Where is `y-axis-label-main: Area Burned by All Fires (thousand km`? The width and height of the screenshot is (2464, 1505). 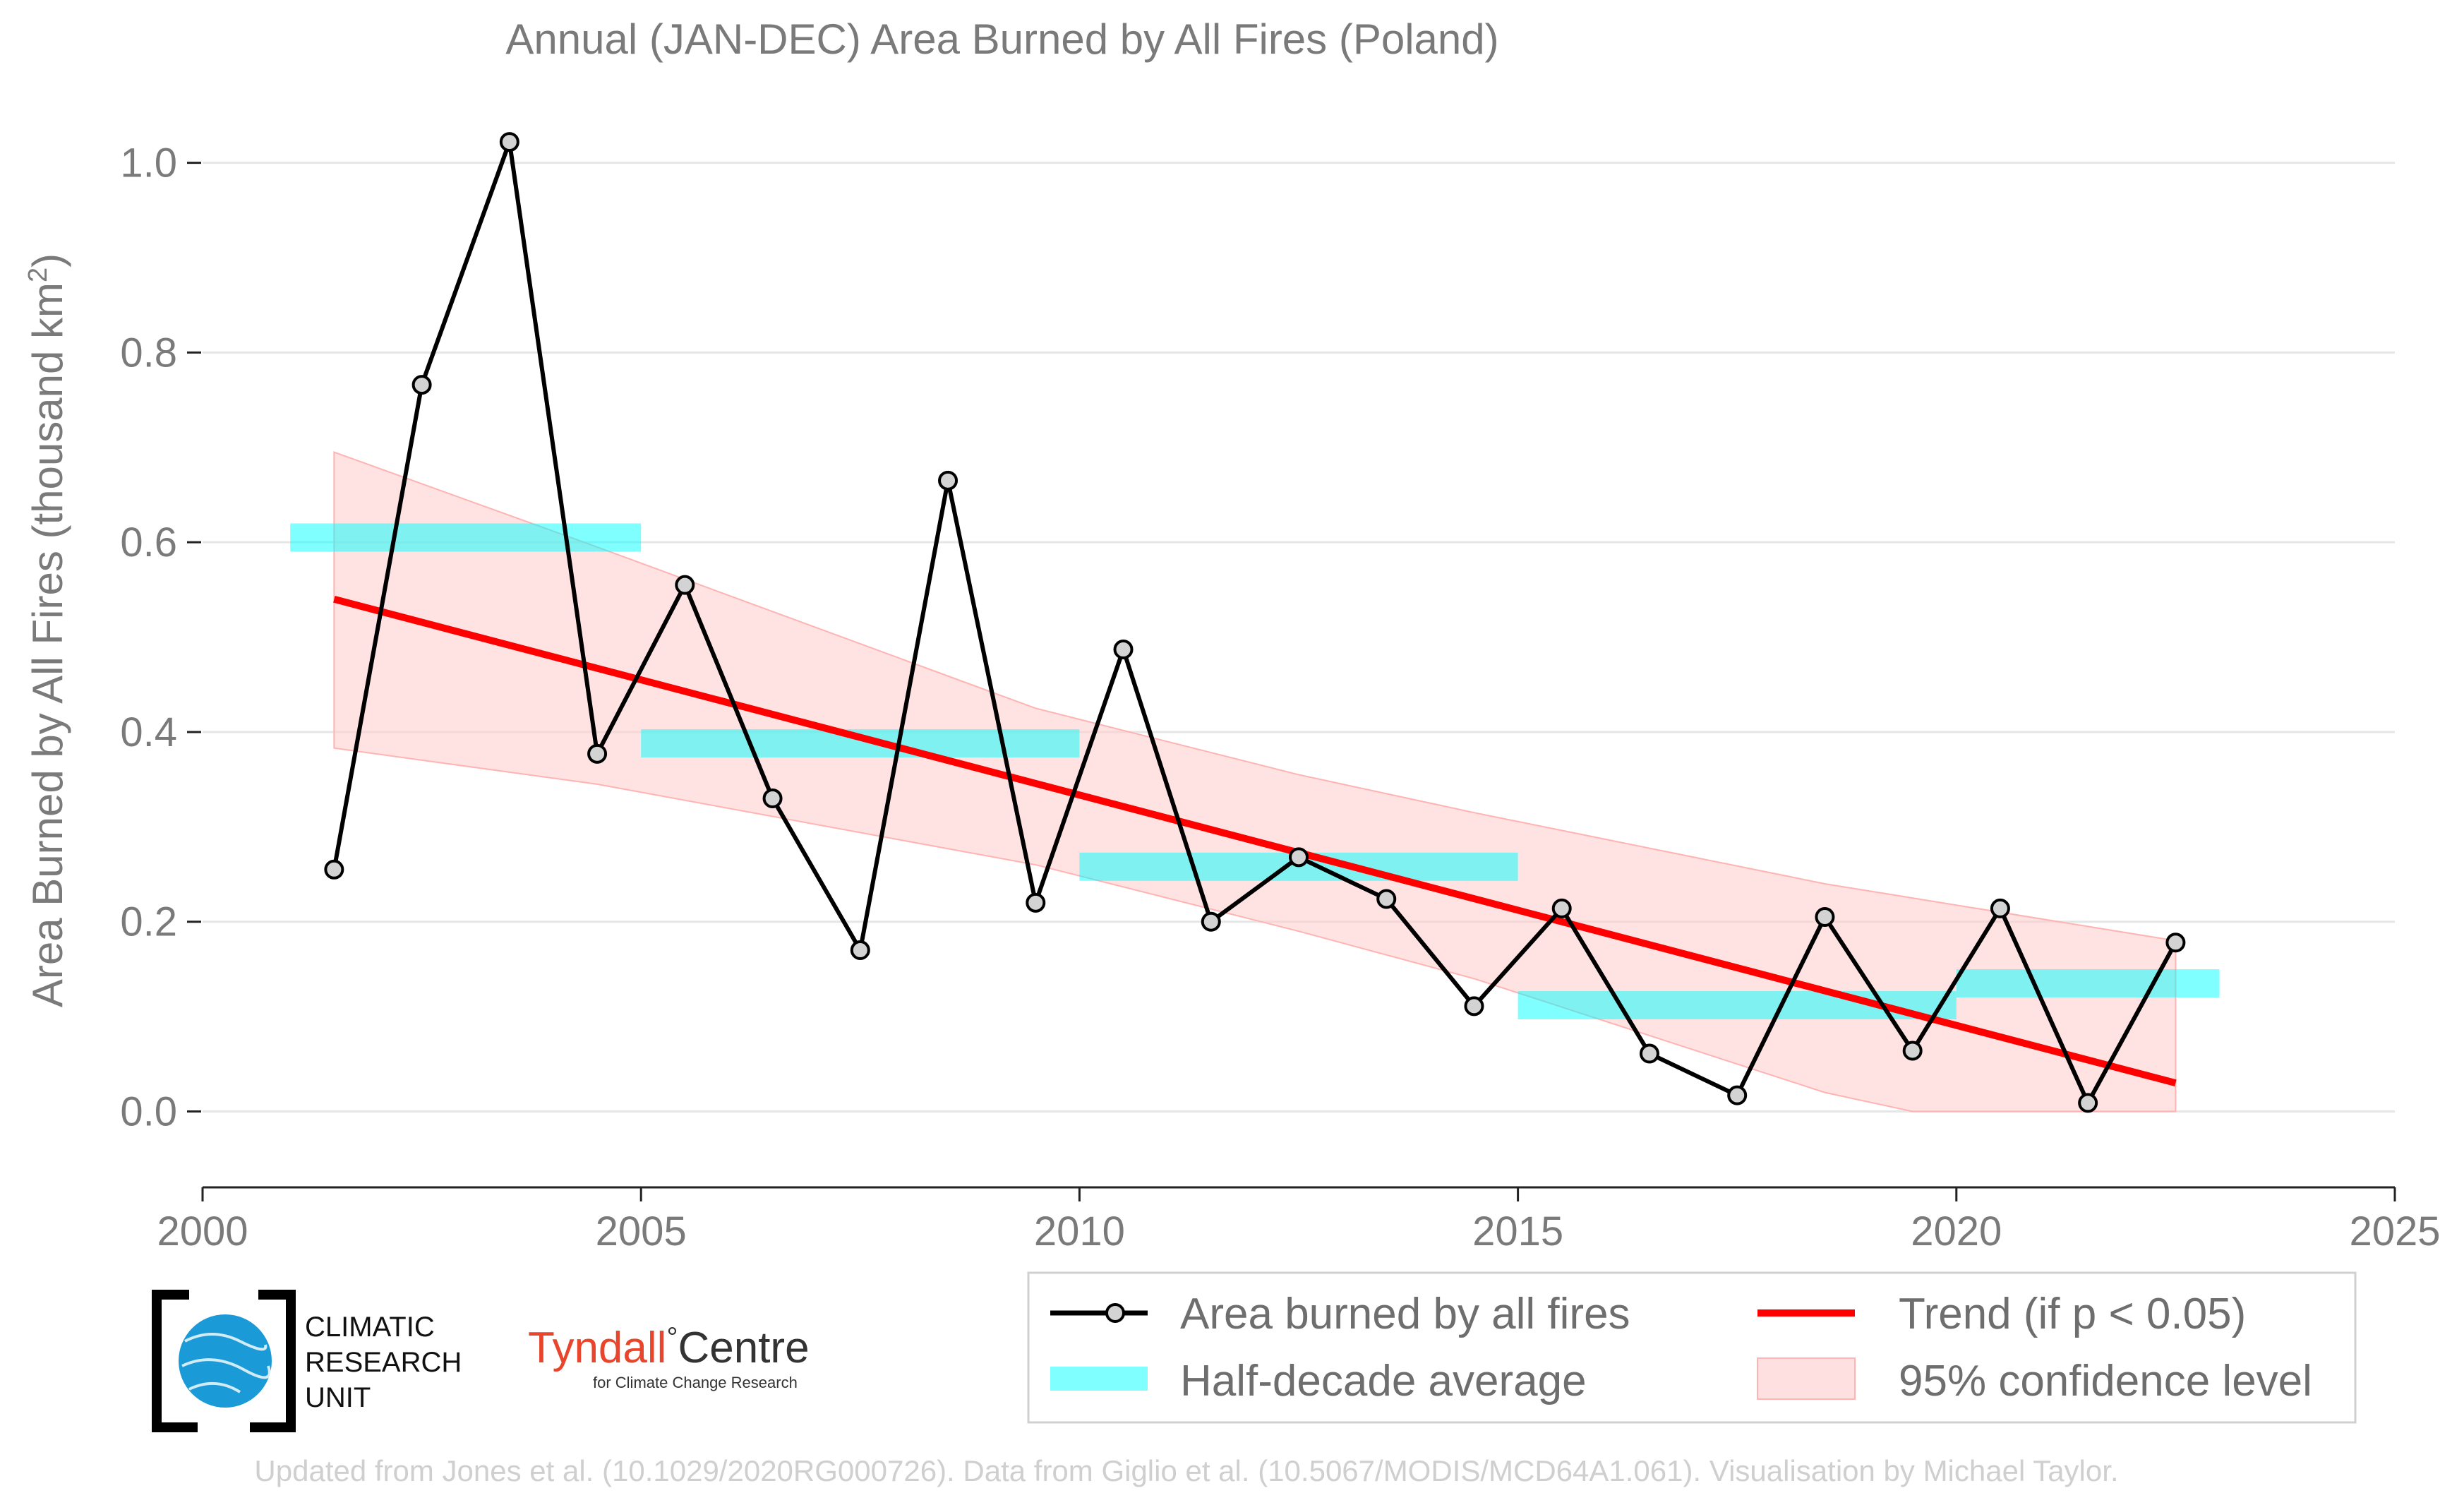 y-axis-label-main: Area Burned by All Fires (thousand km is located at coordinates (47, 644).